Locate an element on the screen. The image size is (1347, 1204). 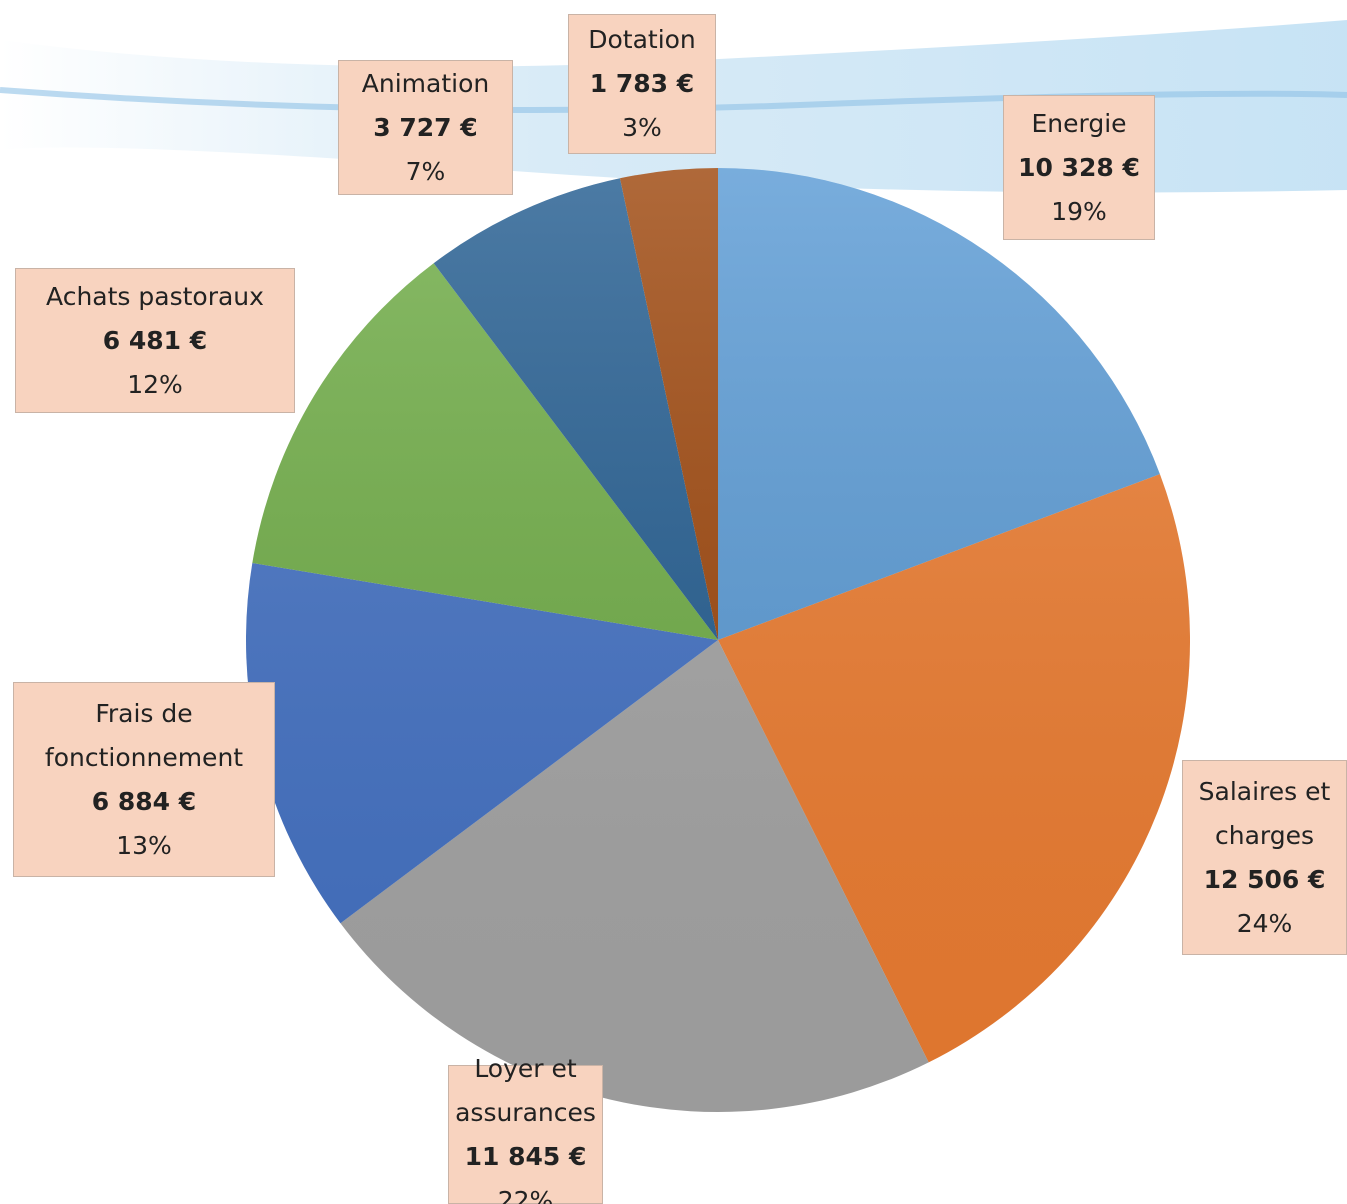
data-label: Frais de fonctionnement 6 884 € 13% is located at coordinates (144, 779).